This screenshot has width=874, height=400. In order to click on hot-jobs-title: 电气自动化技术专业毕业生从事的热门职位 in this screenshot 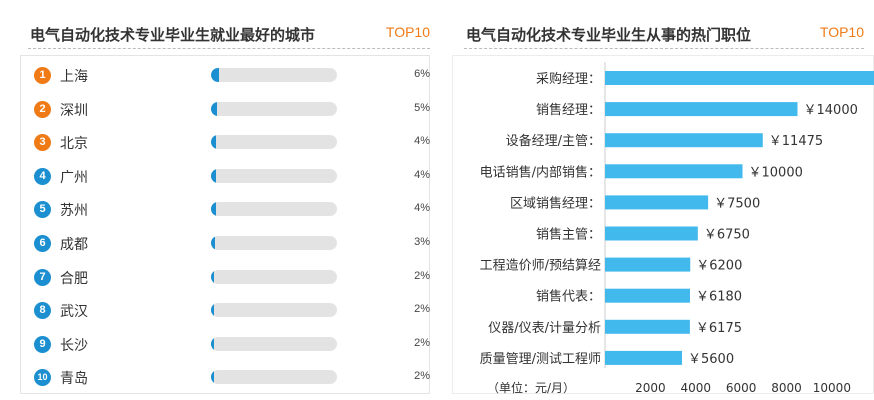, I will do `click(609, 35)`.